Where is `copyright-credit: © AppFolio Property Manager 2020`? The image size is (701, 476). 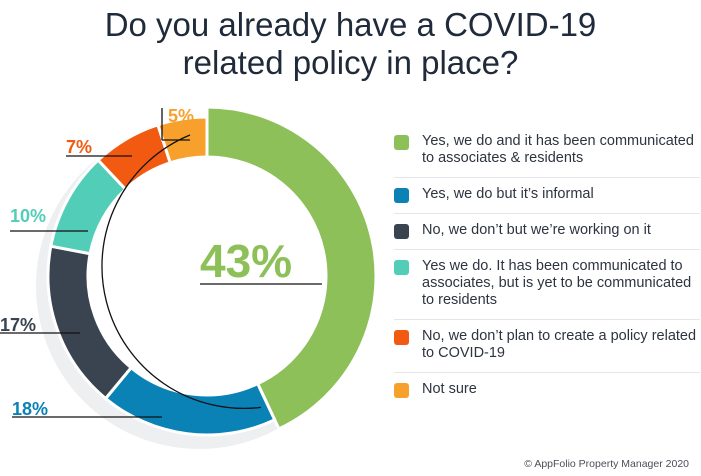 copyright-credit: © AppFolio Property Manager 2020 is located at coordinates (606, 464).